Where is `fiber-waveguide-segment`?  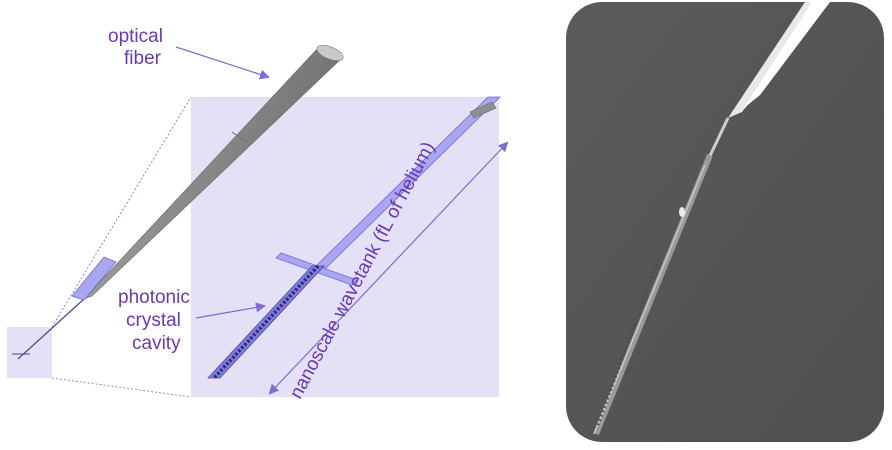
fiber-waveguide-segment is located at coordinates (94, 278).